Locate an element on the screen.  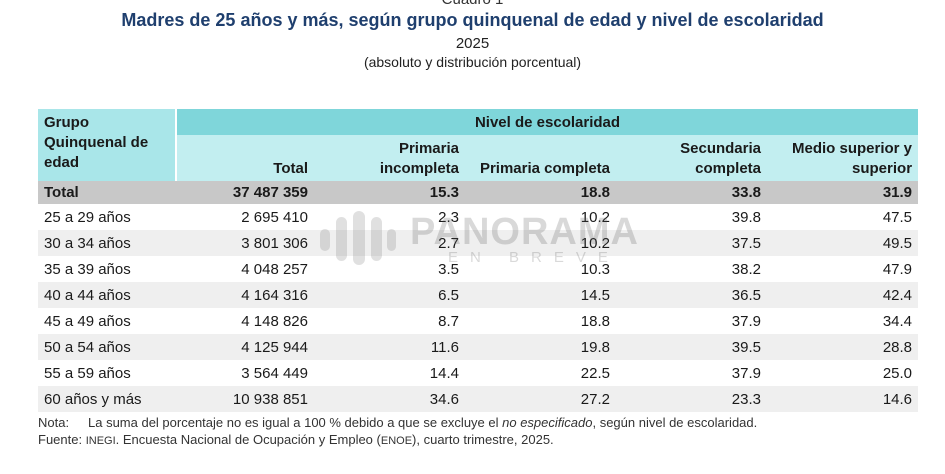
table-number: Cuadro 1 is located at coordinates (472, 4).